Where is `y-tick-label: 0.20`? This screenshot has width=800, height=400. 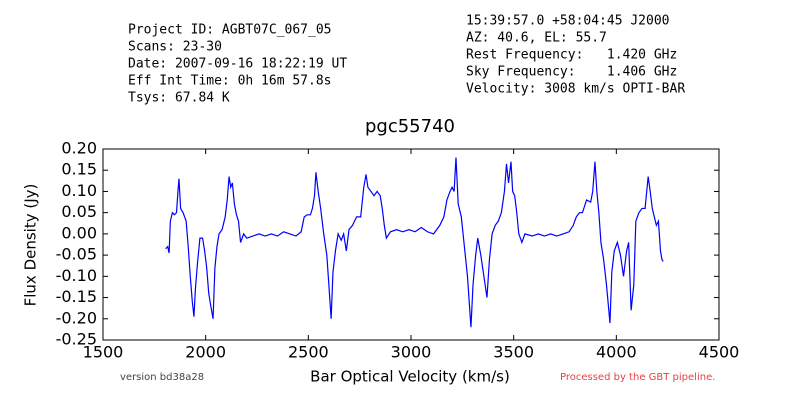 y-tick-label: 0.20 is located at coordinates (79, 148).